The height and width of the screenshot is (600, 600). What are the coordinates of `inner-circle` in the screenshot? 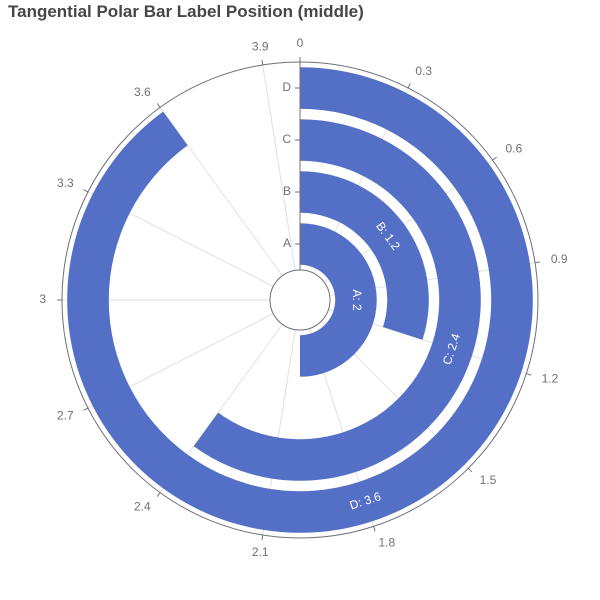 It's located at (300, 300).